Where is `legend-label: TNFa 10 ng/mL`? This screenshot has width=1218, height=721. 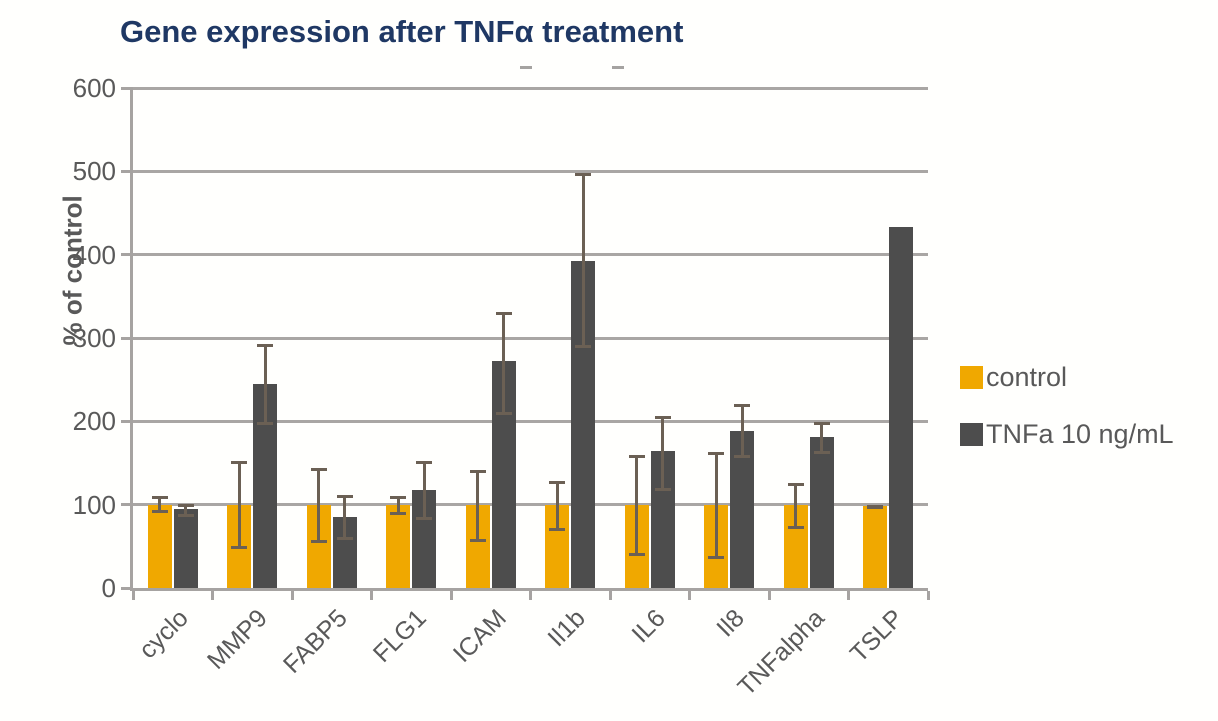
legend-label: TNFa 10 ng/mL is located at coordinates (1080, 434).